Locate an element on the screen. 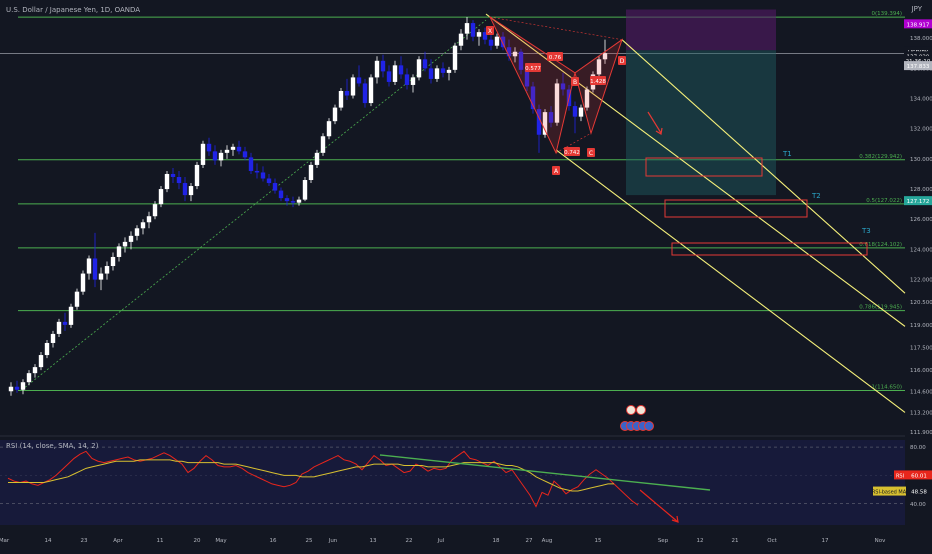 Image resolution: width=932 pixels, height=554 pixels. rsi-ma-value-bg is located at coordinates (919, 491).